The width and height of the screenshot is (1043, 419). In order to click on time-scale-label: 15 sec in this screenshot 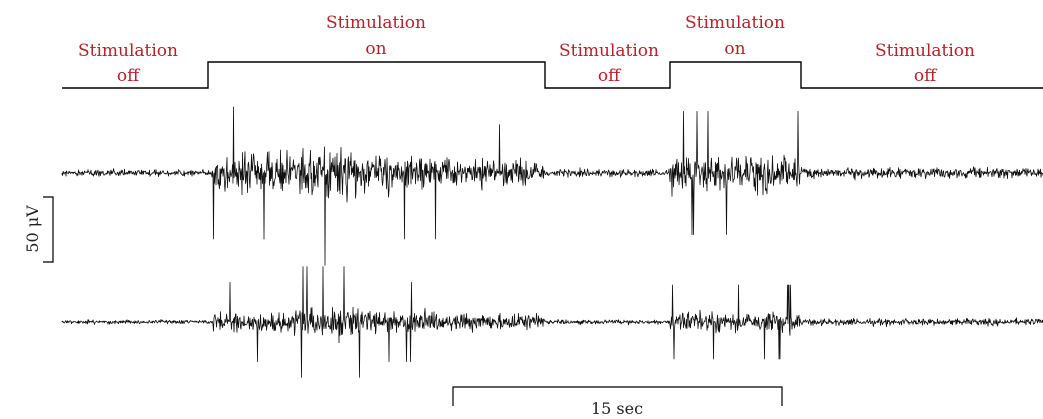, I will do `click(617, 408)`.